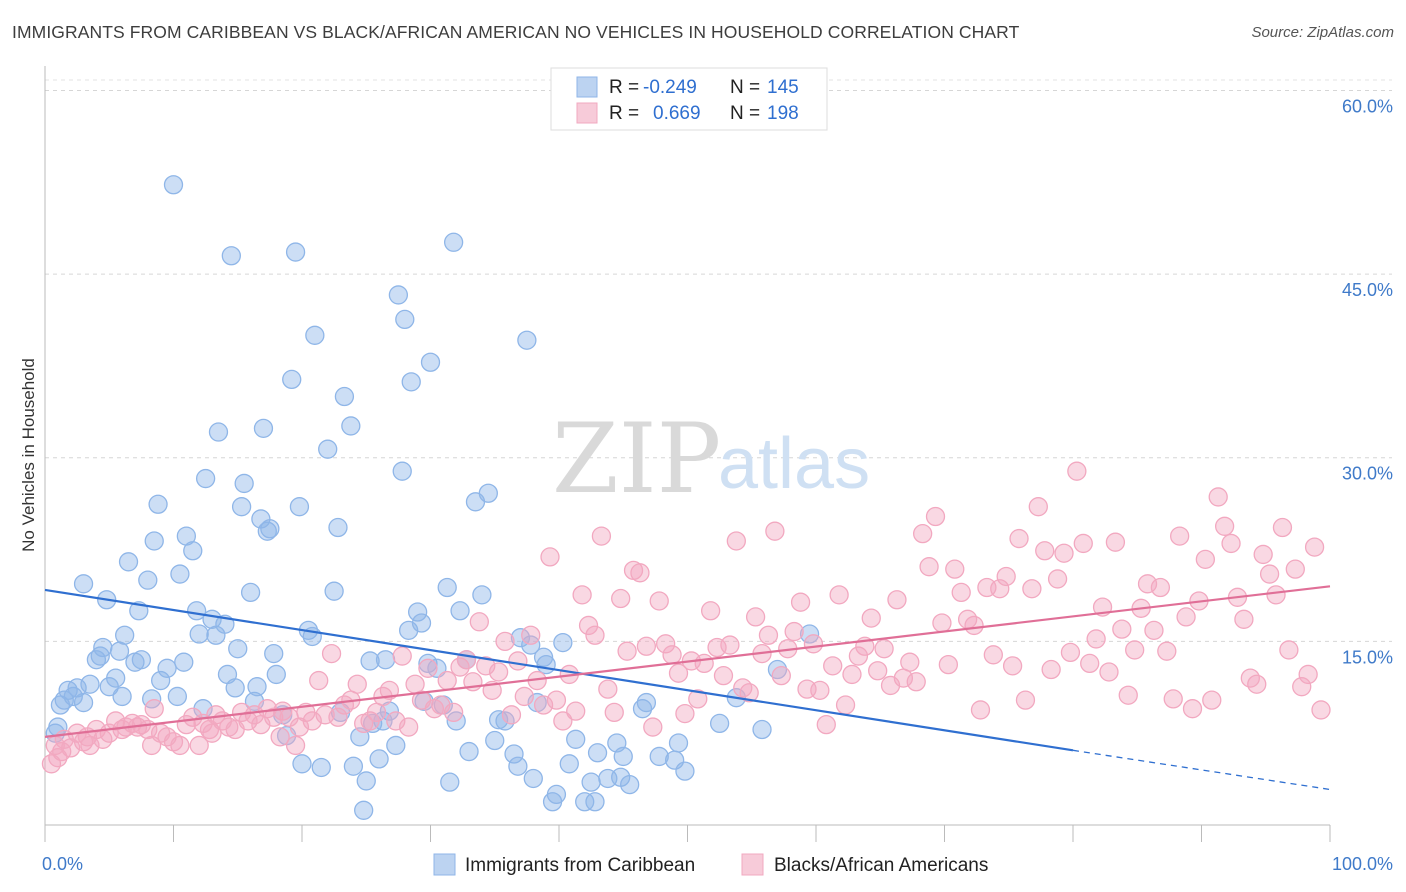 This screenshot has width=1406, height=892. What do you see at coordinates (717, 864) in the screenshot?
I see `x-tick-labels: 0.0% 100.0%` at bounding box center [717, 864].